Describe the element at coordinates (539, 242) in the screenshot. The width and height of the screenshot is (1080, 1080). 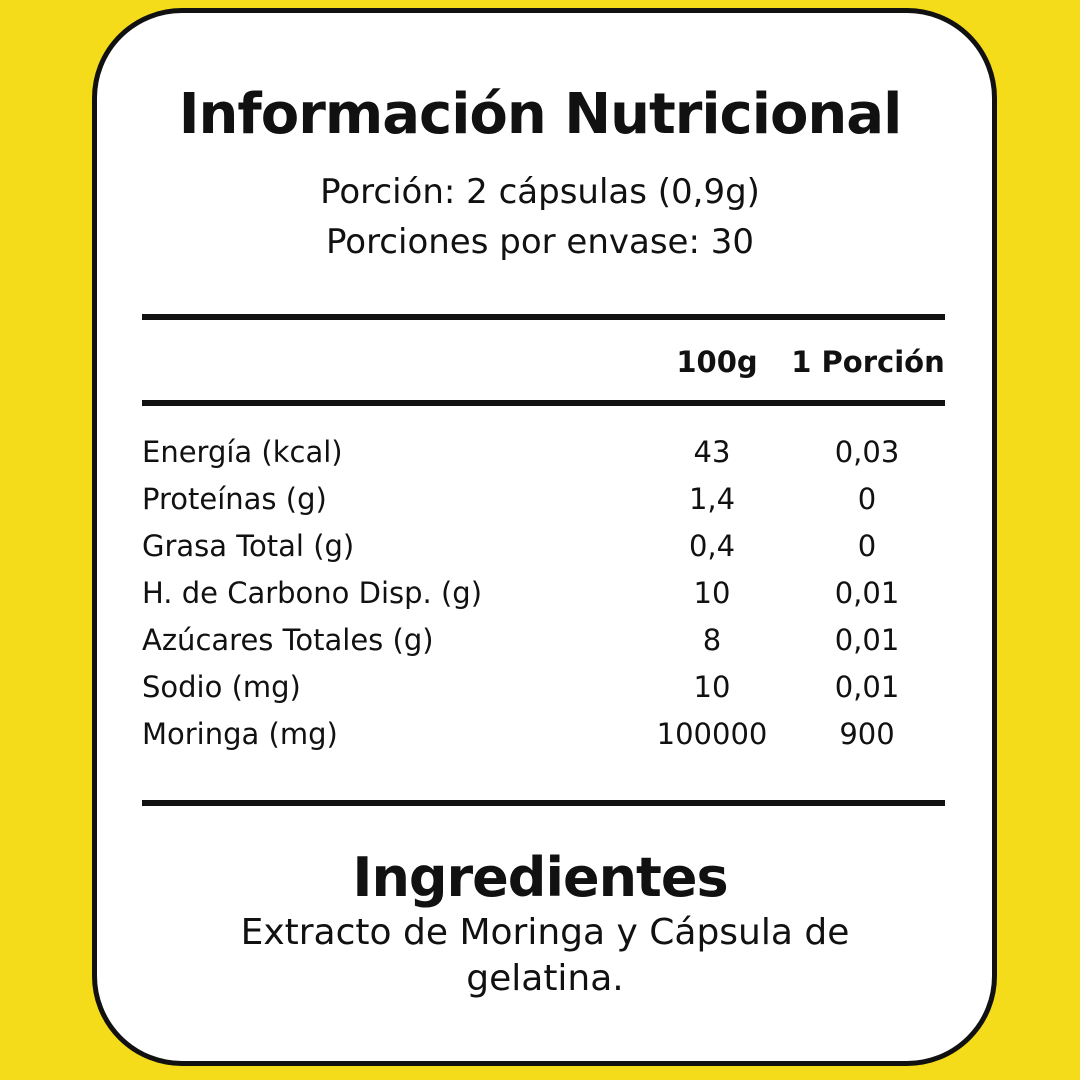
I see `servings-per-container: Porciones por envase: 30` at that location.